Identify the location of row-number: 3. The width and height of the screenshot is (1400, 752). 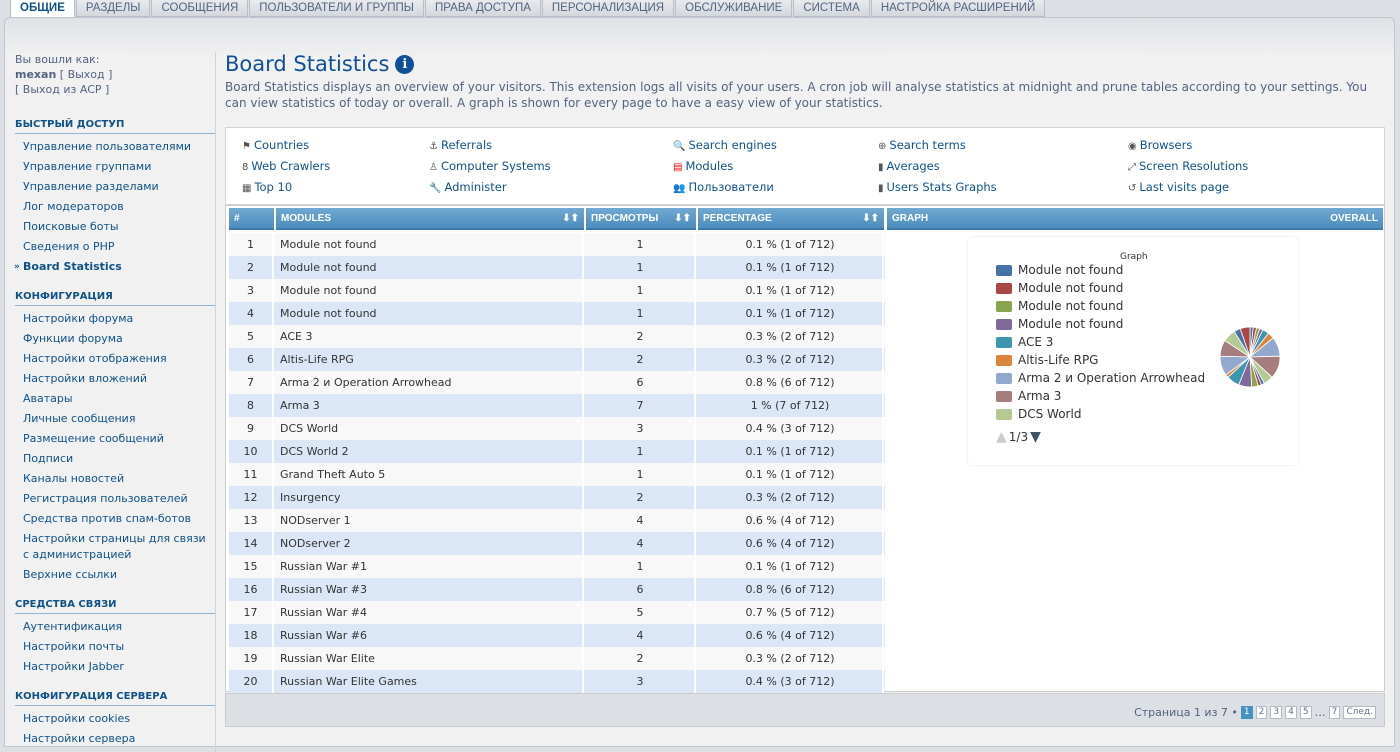
(251, 290).